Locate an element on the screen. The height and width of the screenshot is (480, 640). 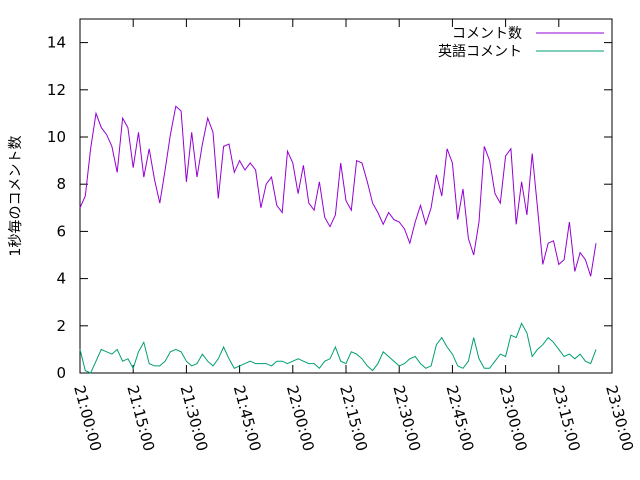
y-axis-label: 1秒毎のコメント数 is located at coordinates (16, 196).